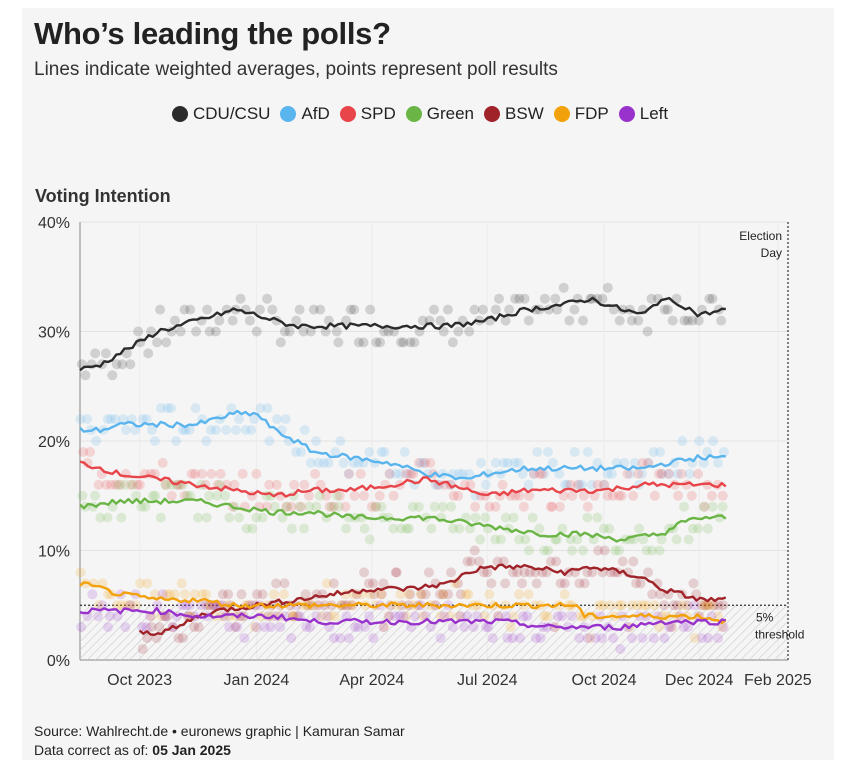 Image resolution: width=856 pixels, height=766 pixels. I want to click on x-tick-label: Jan 2024, so click(256, 680).